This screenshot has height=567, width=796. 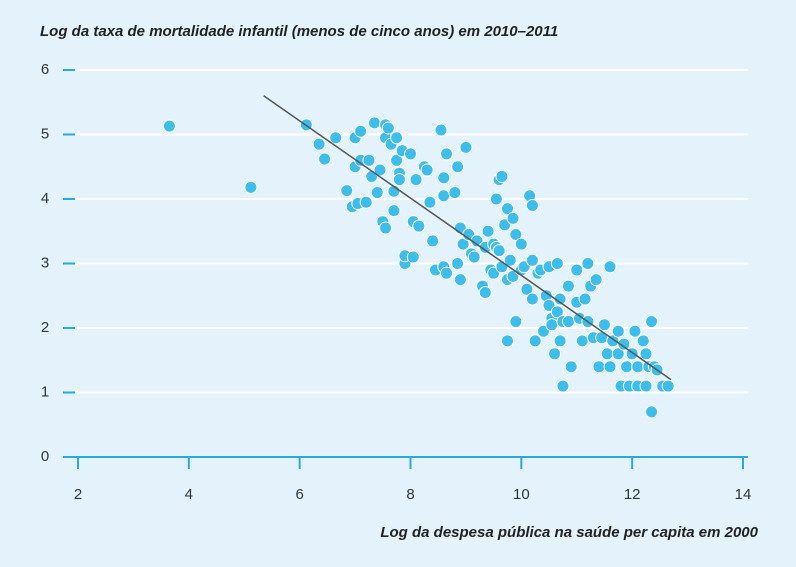 I want to click on y-tick-label: 3, so click(x=45, y=262).